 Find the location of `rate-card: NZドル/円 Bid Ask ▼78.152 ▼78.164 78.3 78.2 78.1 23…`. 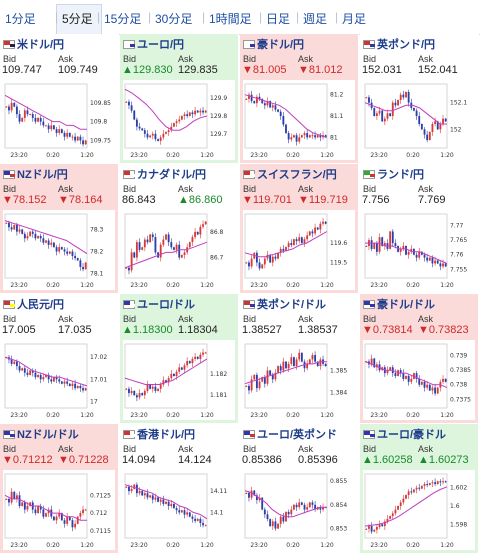

rate-card: NZドル/円 Bid Ask ▼78.152 ▼78.164 78.3 78.2 78.1 23… is located at coordinates (59, 229).